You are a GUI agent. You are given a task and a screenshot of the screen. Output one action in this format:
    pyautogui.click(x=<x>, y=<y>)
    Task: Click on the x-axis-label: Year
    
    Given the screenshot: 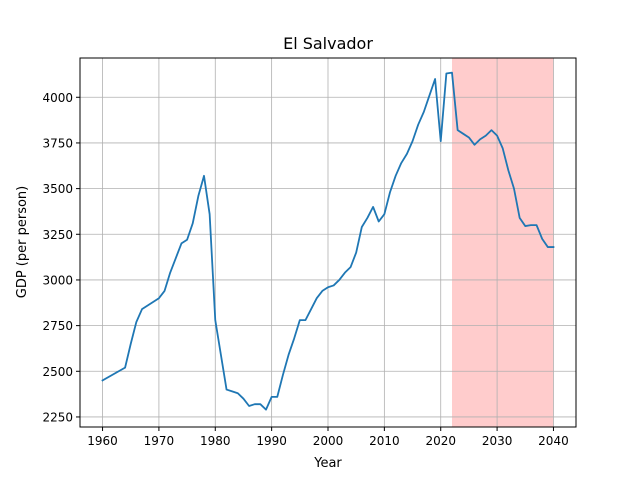 What is the action you would take?
    pyautogui.click(x=327, y=463)
    